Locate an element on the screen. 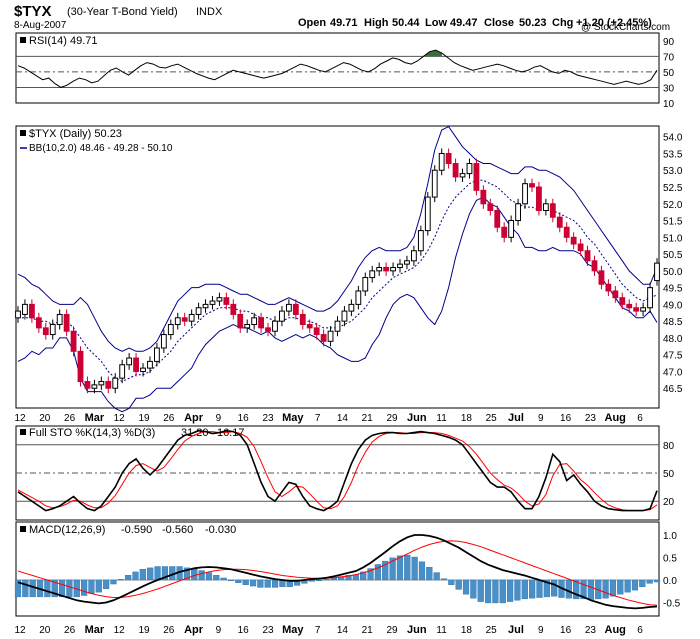 The height and width of the screenshot is (639, 700). bb-legend-text: BB(10,2.0) 48.46 - 49.28 - 50.10 is located at coordinates (101, 148).